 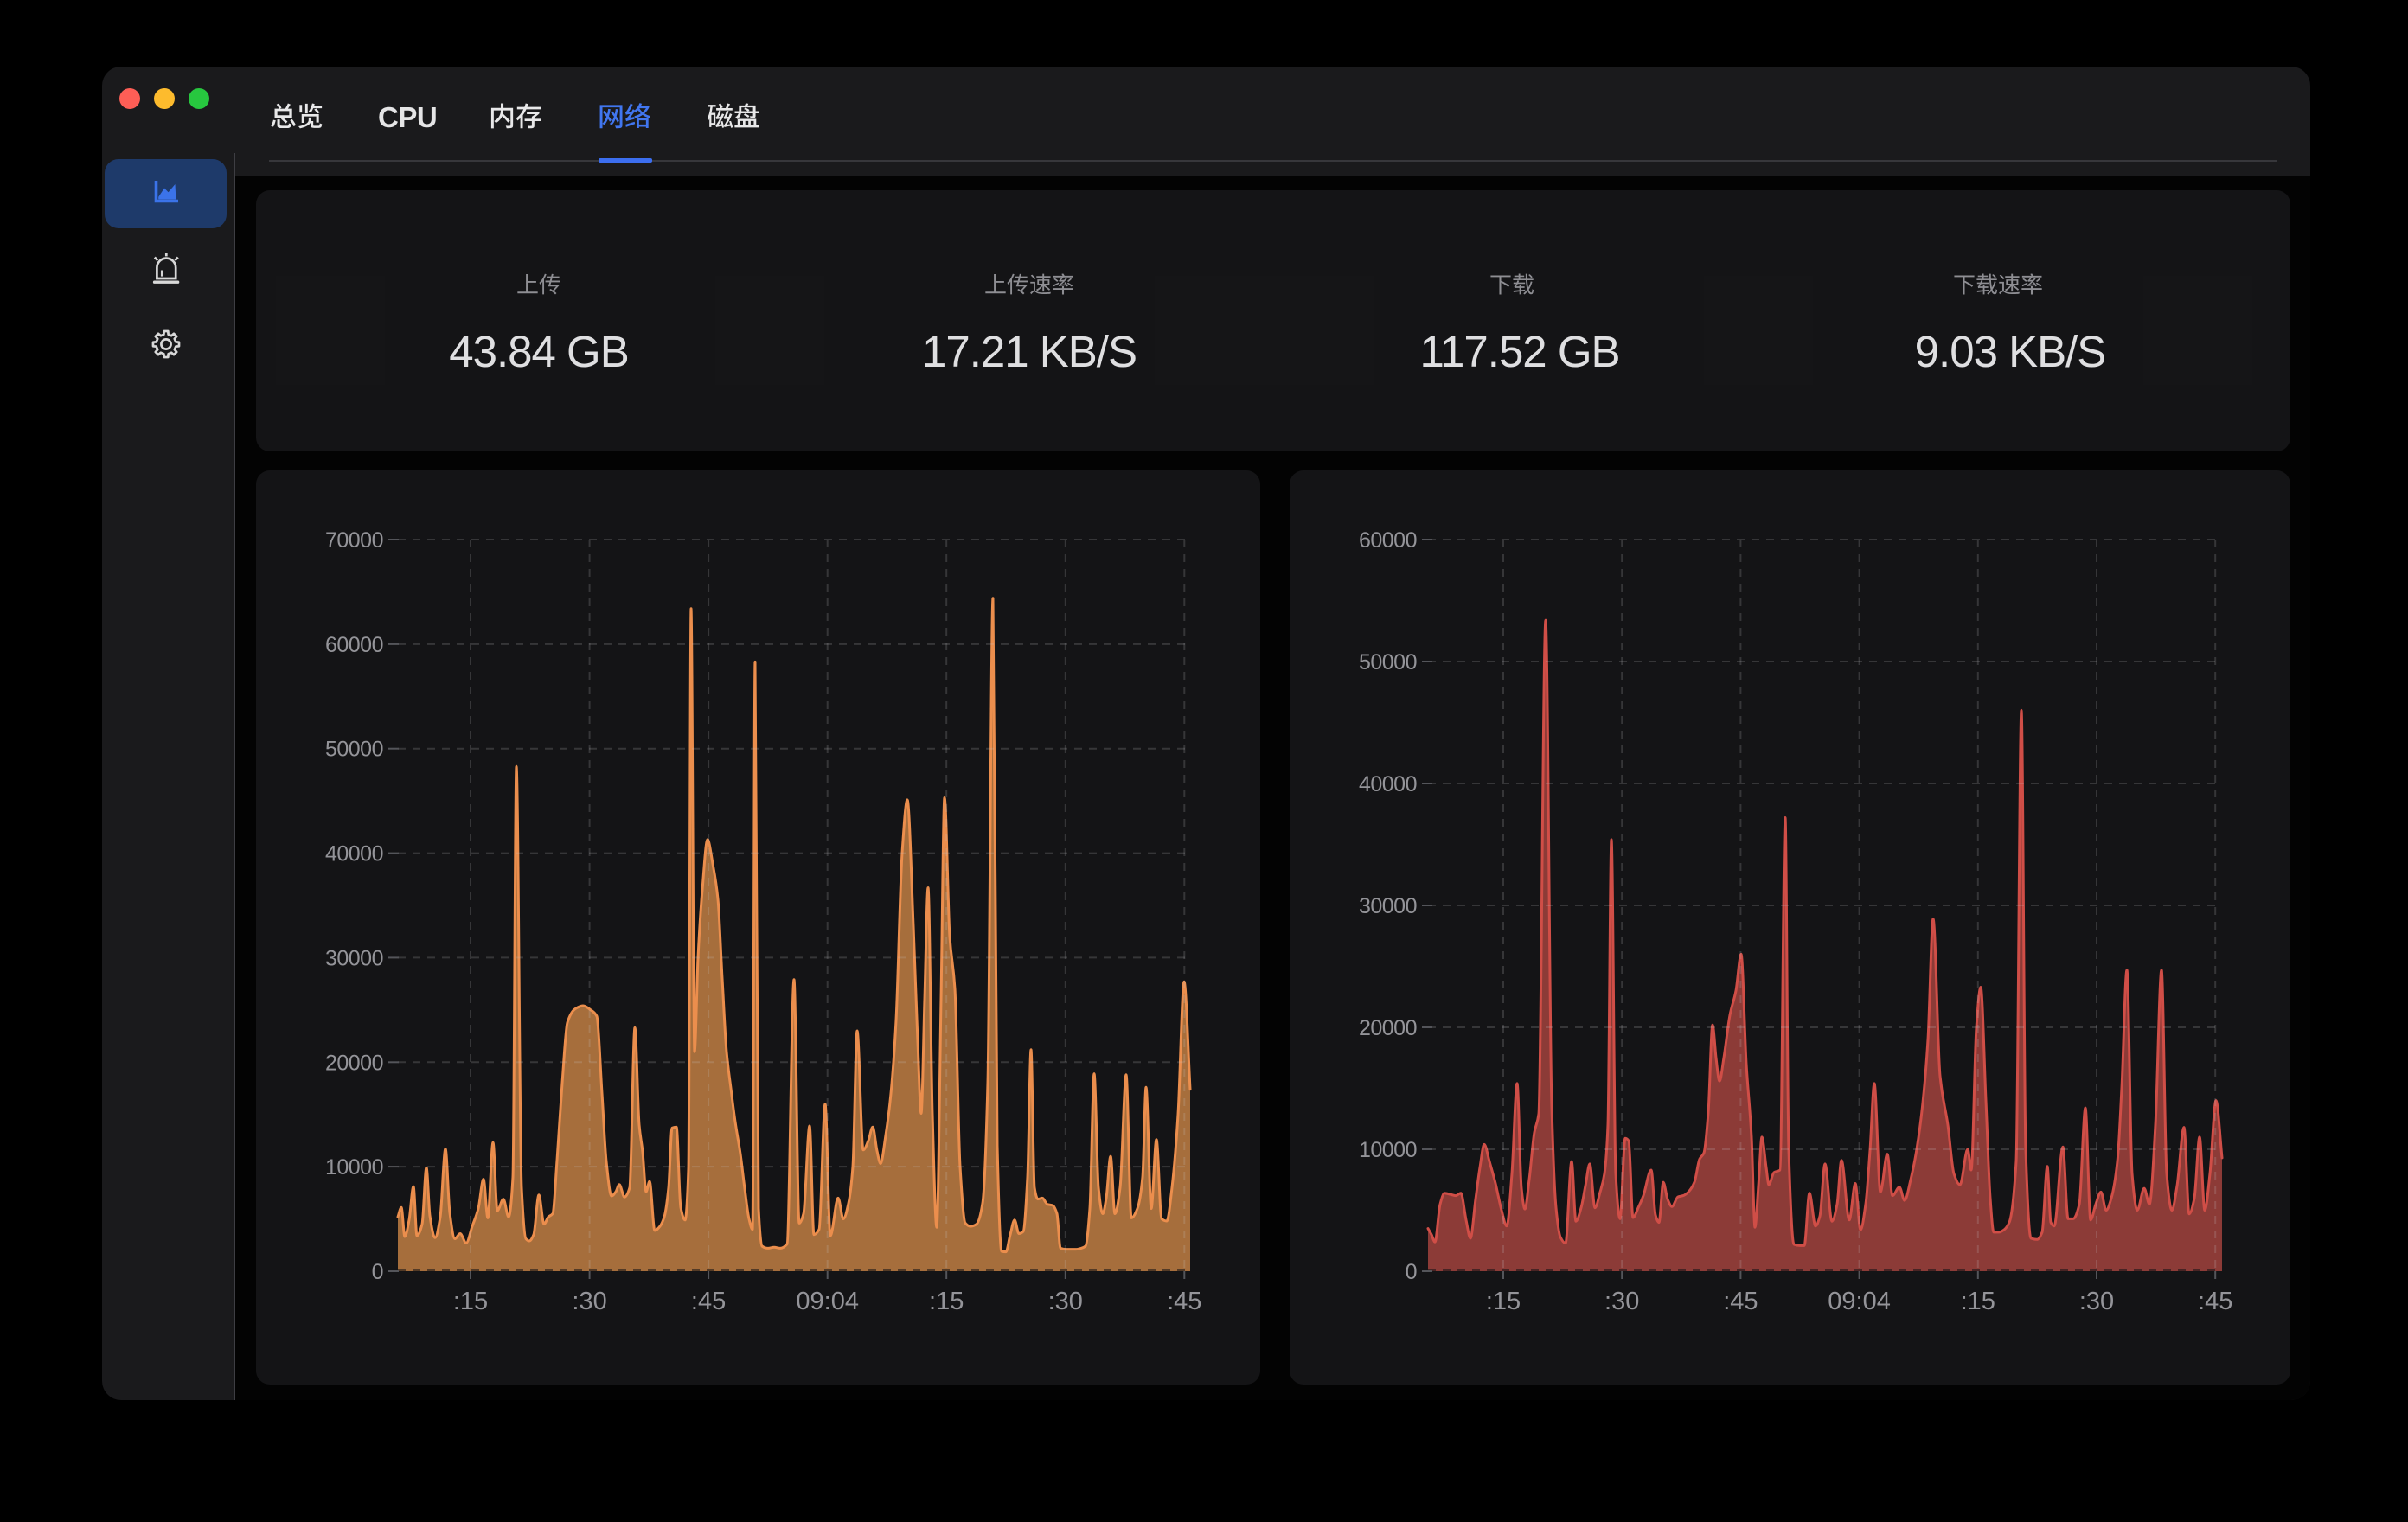 What do you see at coordinates (354, 540) in the screenshot?
I see `svg-text: 70000` at bounding box center [354, 540].